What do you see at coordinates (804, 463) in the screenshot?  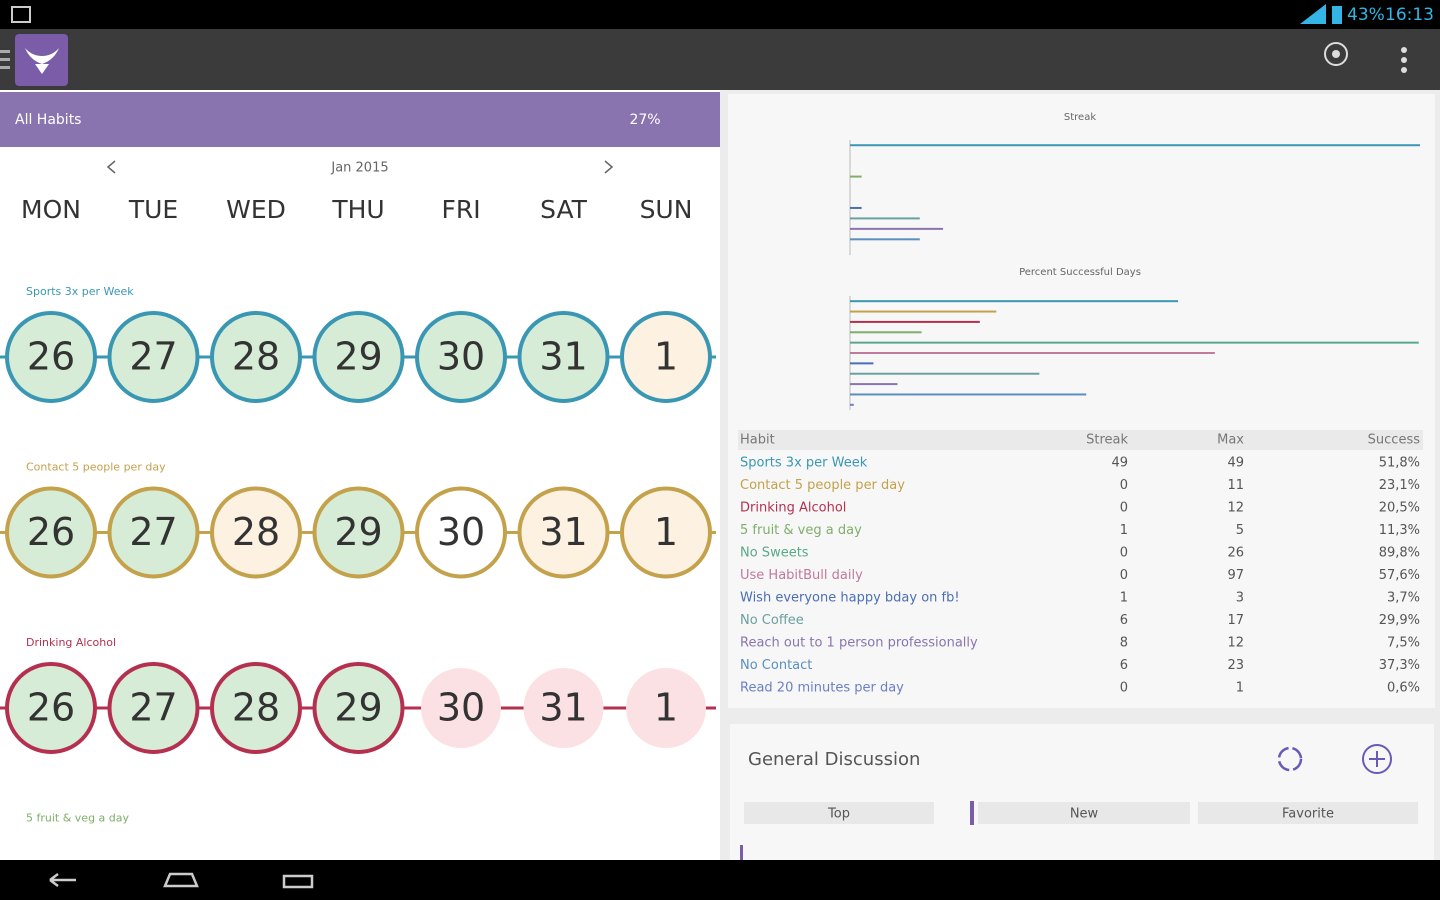 I see `habit-link: Sports 3x per Week` at bounding box center [804, 463].